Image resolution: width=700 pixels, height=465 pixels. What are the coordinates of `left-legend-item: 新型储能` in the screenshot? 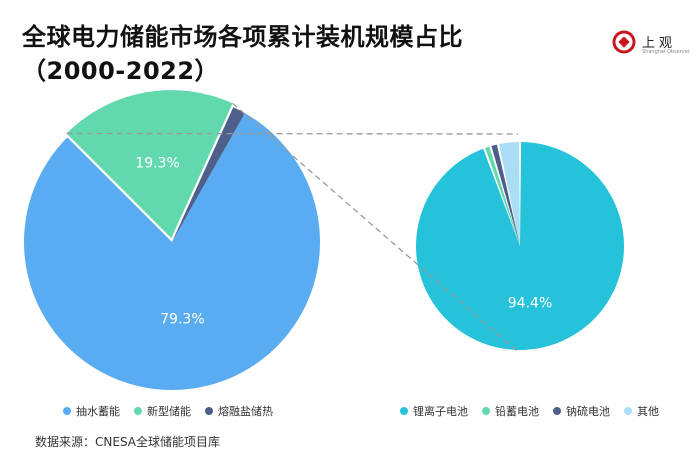 It's located at (162, 411).